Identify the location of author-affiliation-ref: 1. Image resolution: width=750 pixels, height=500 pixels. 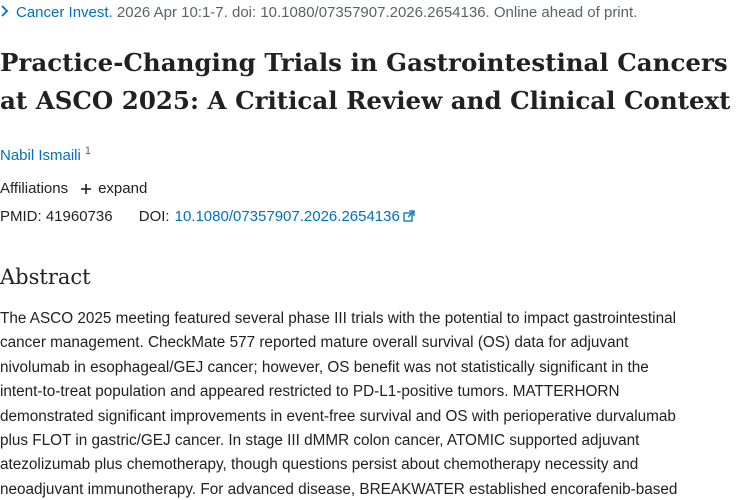
(87, 151).